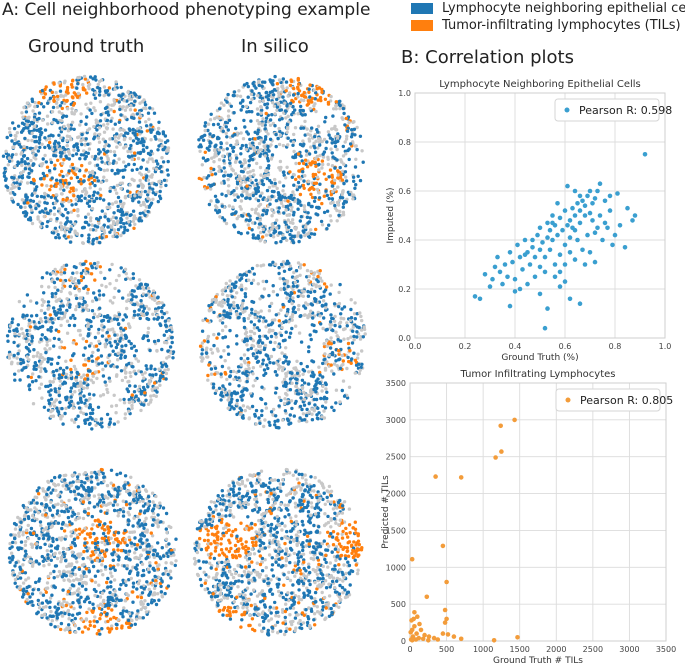 This screenshot has width=685, height=665. What do you see at coordinates (563, 8) in the screenshot?
I see `legend-label-epithelial: Lymphocyte neighboring epithelial cells` at bounding box center [563, 8].